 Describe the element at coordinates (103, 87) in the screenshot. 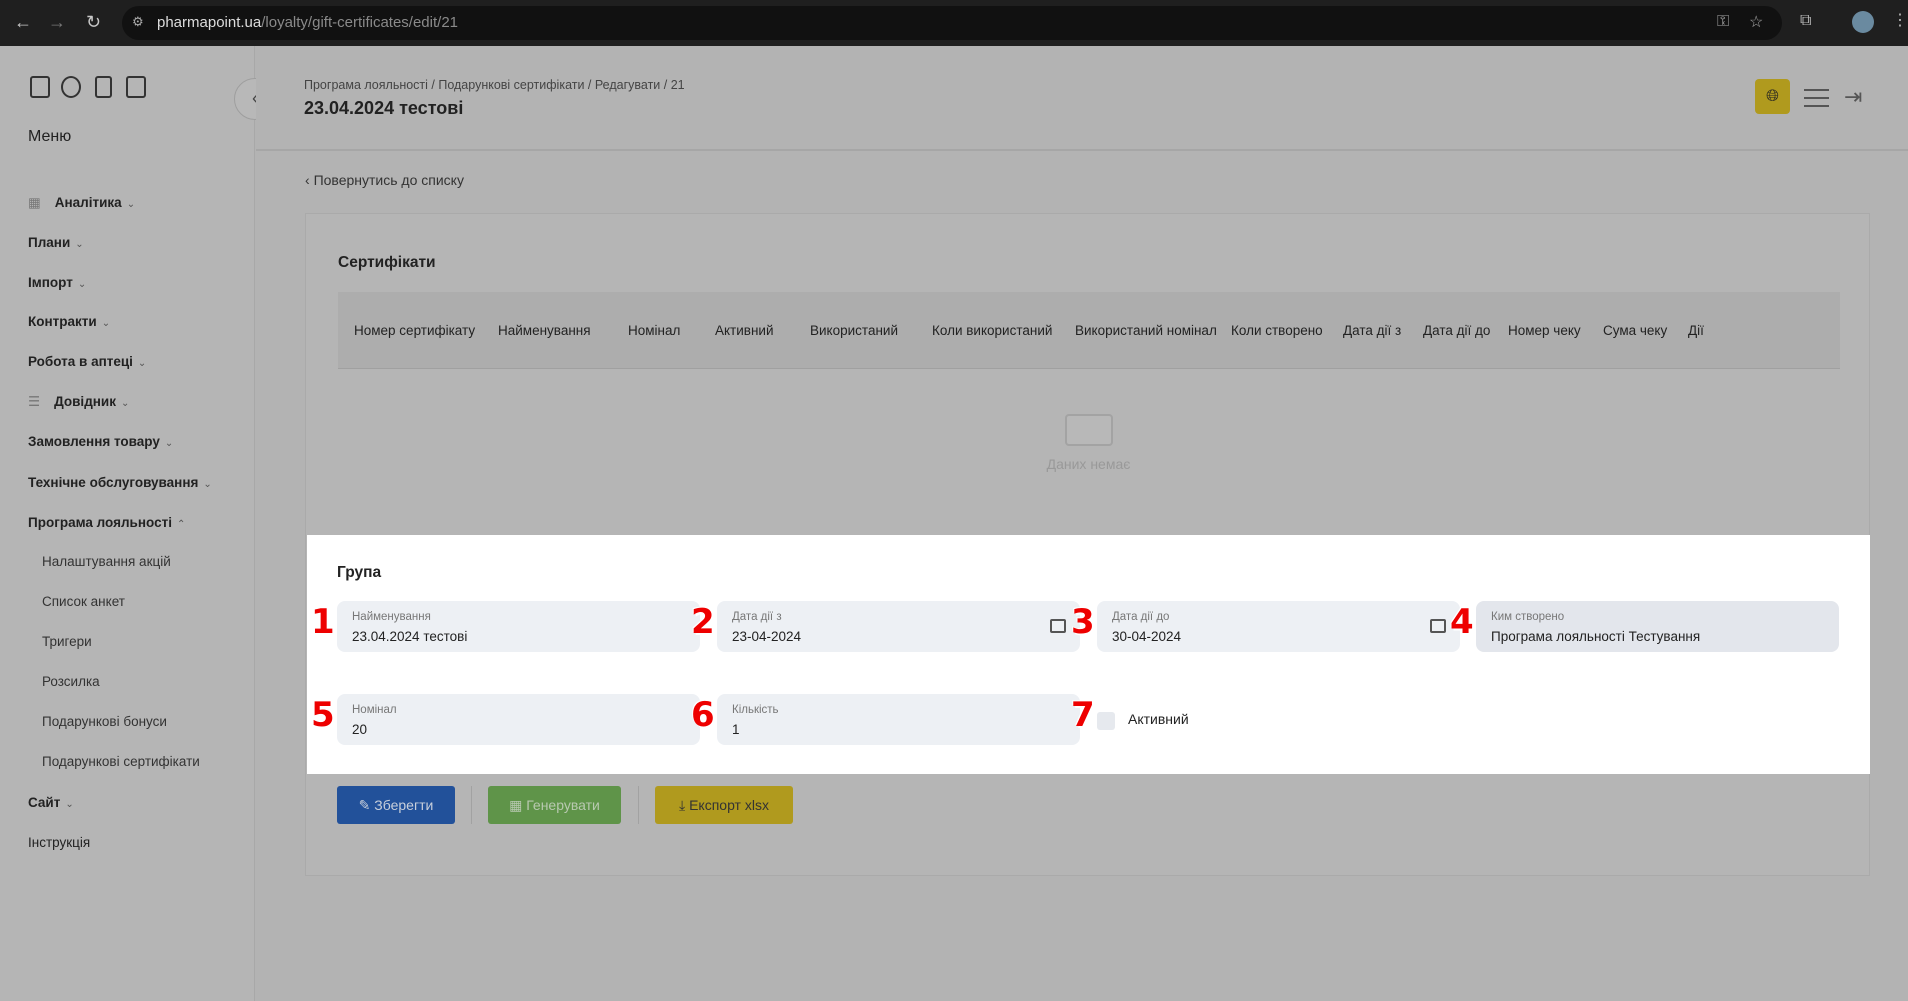

I see `document-icon` at that location.